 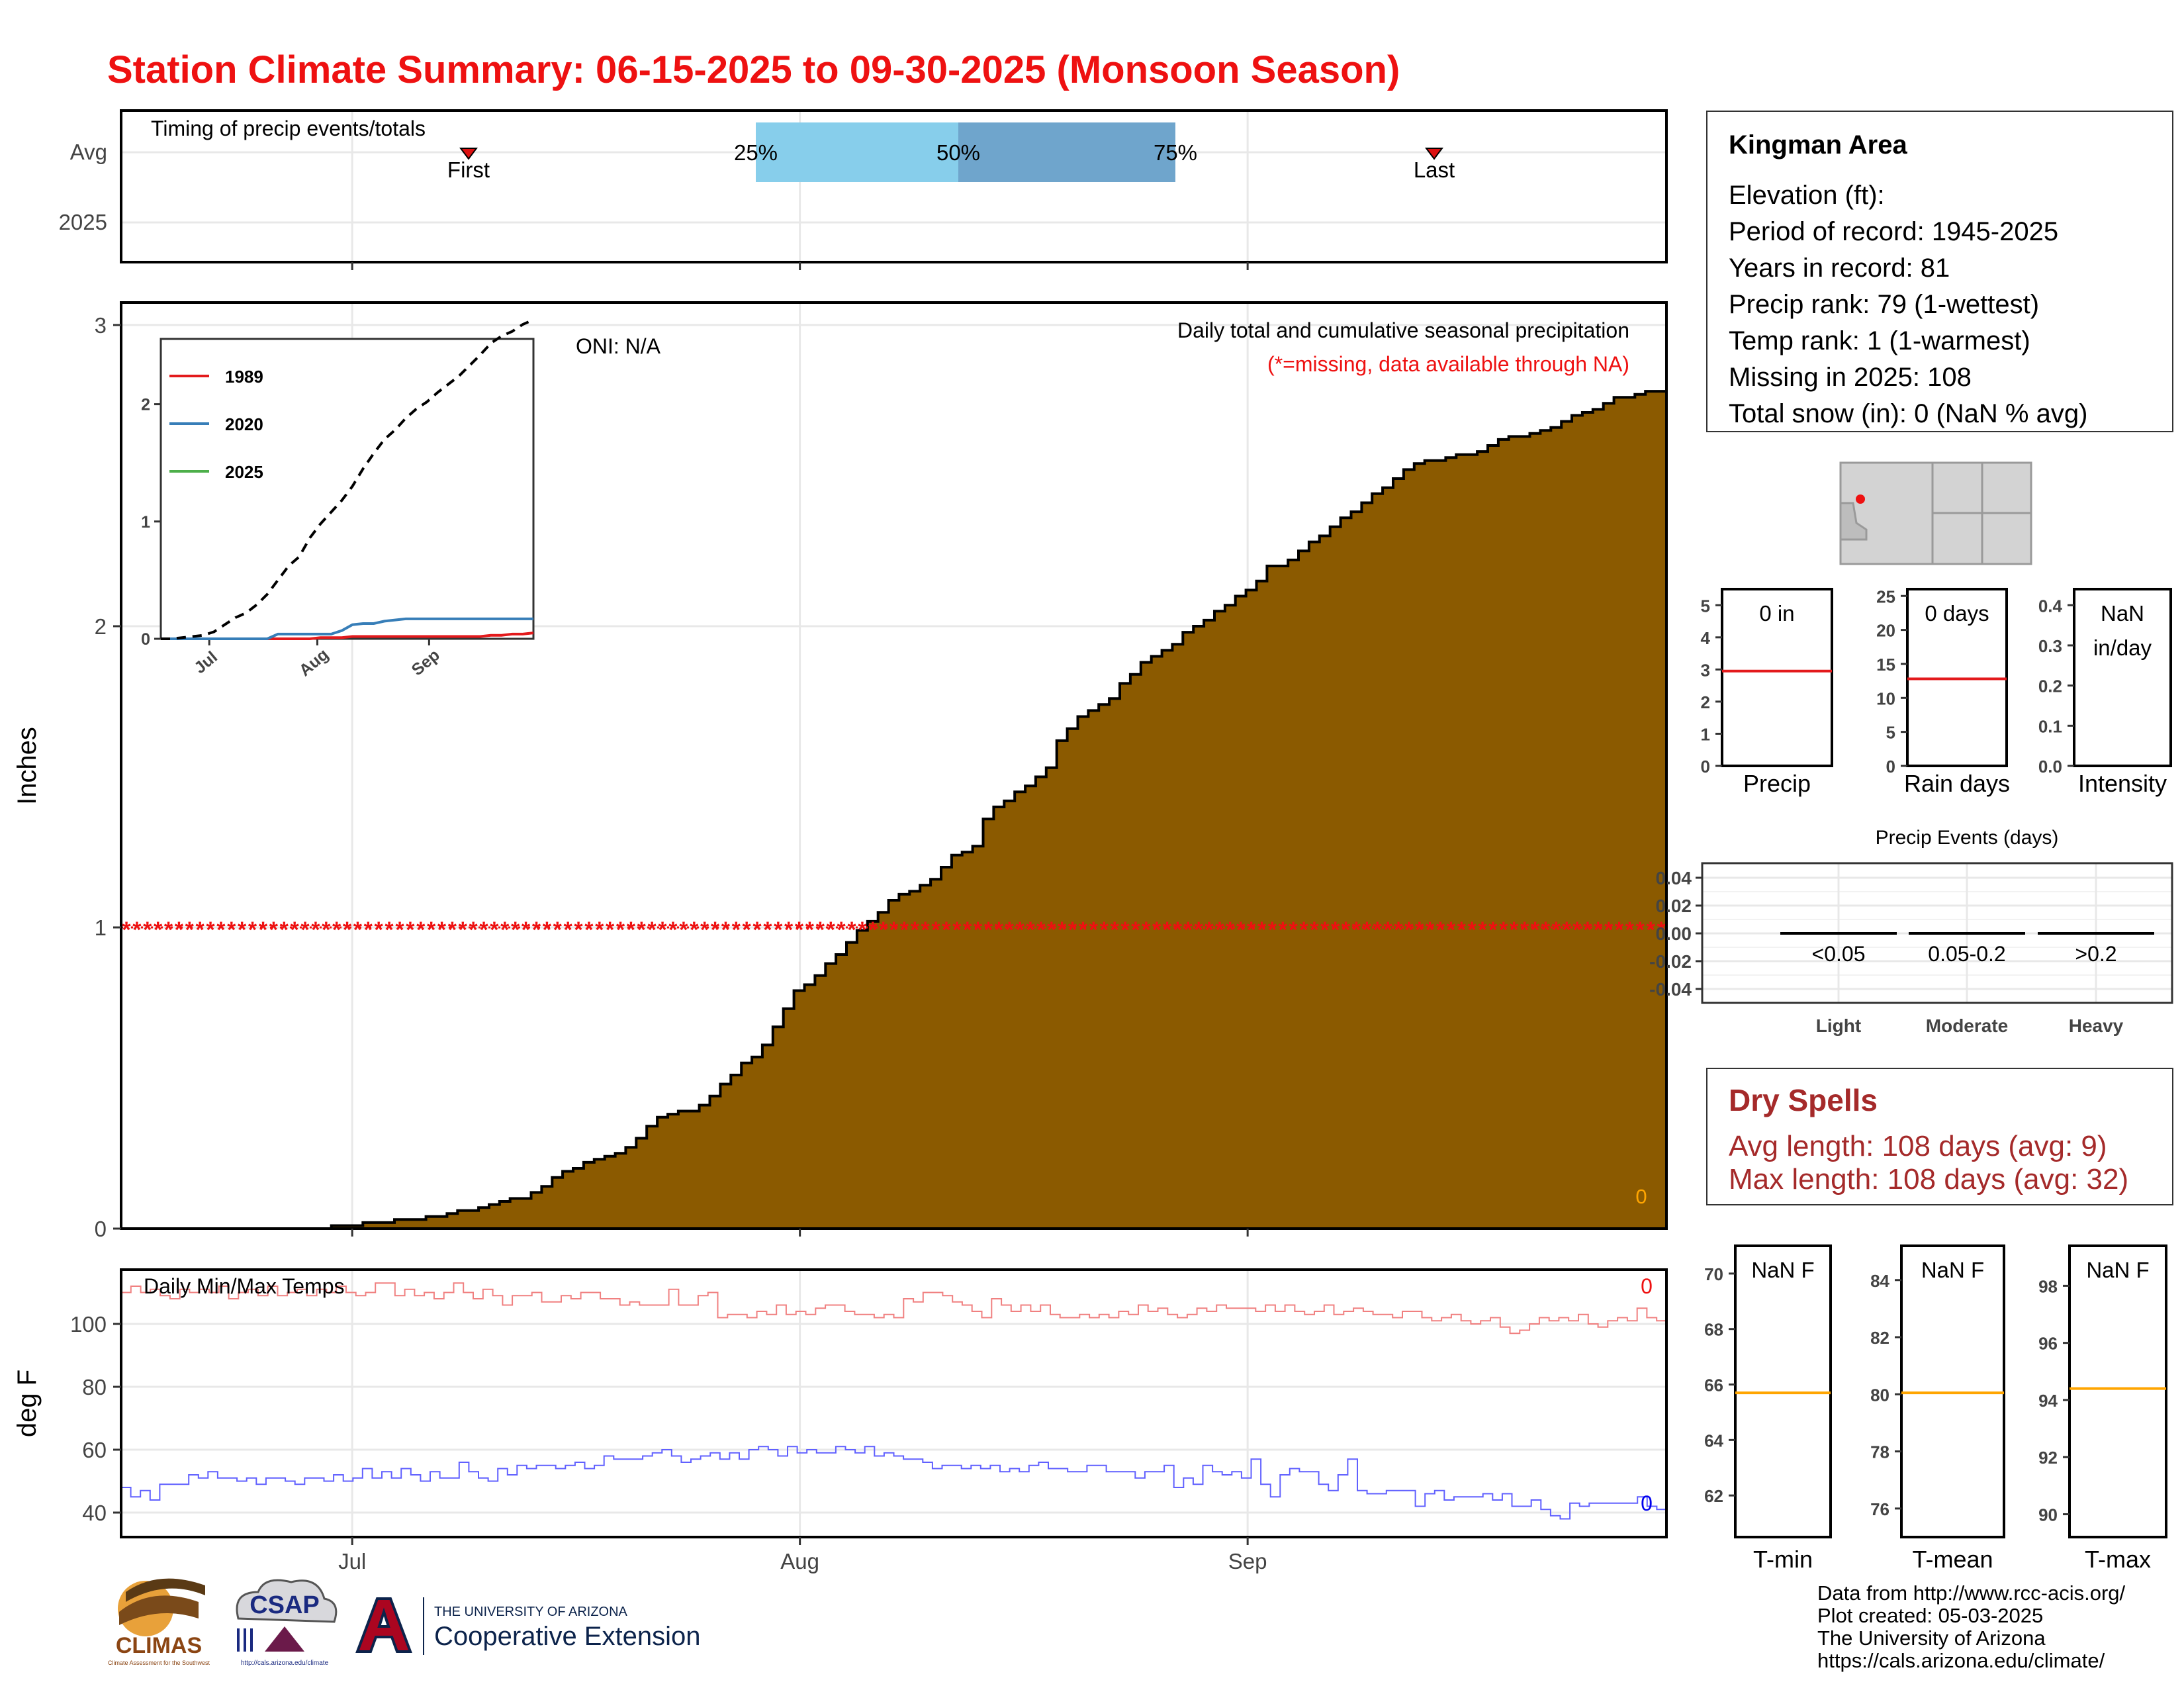 I want to click on csap-logo: CSAP http://cals.arizona.edu/climate, so click(x=287, y=1623).